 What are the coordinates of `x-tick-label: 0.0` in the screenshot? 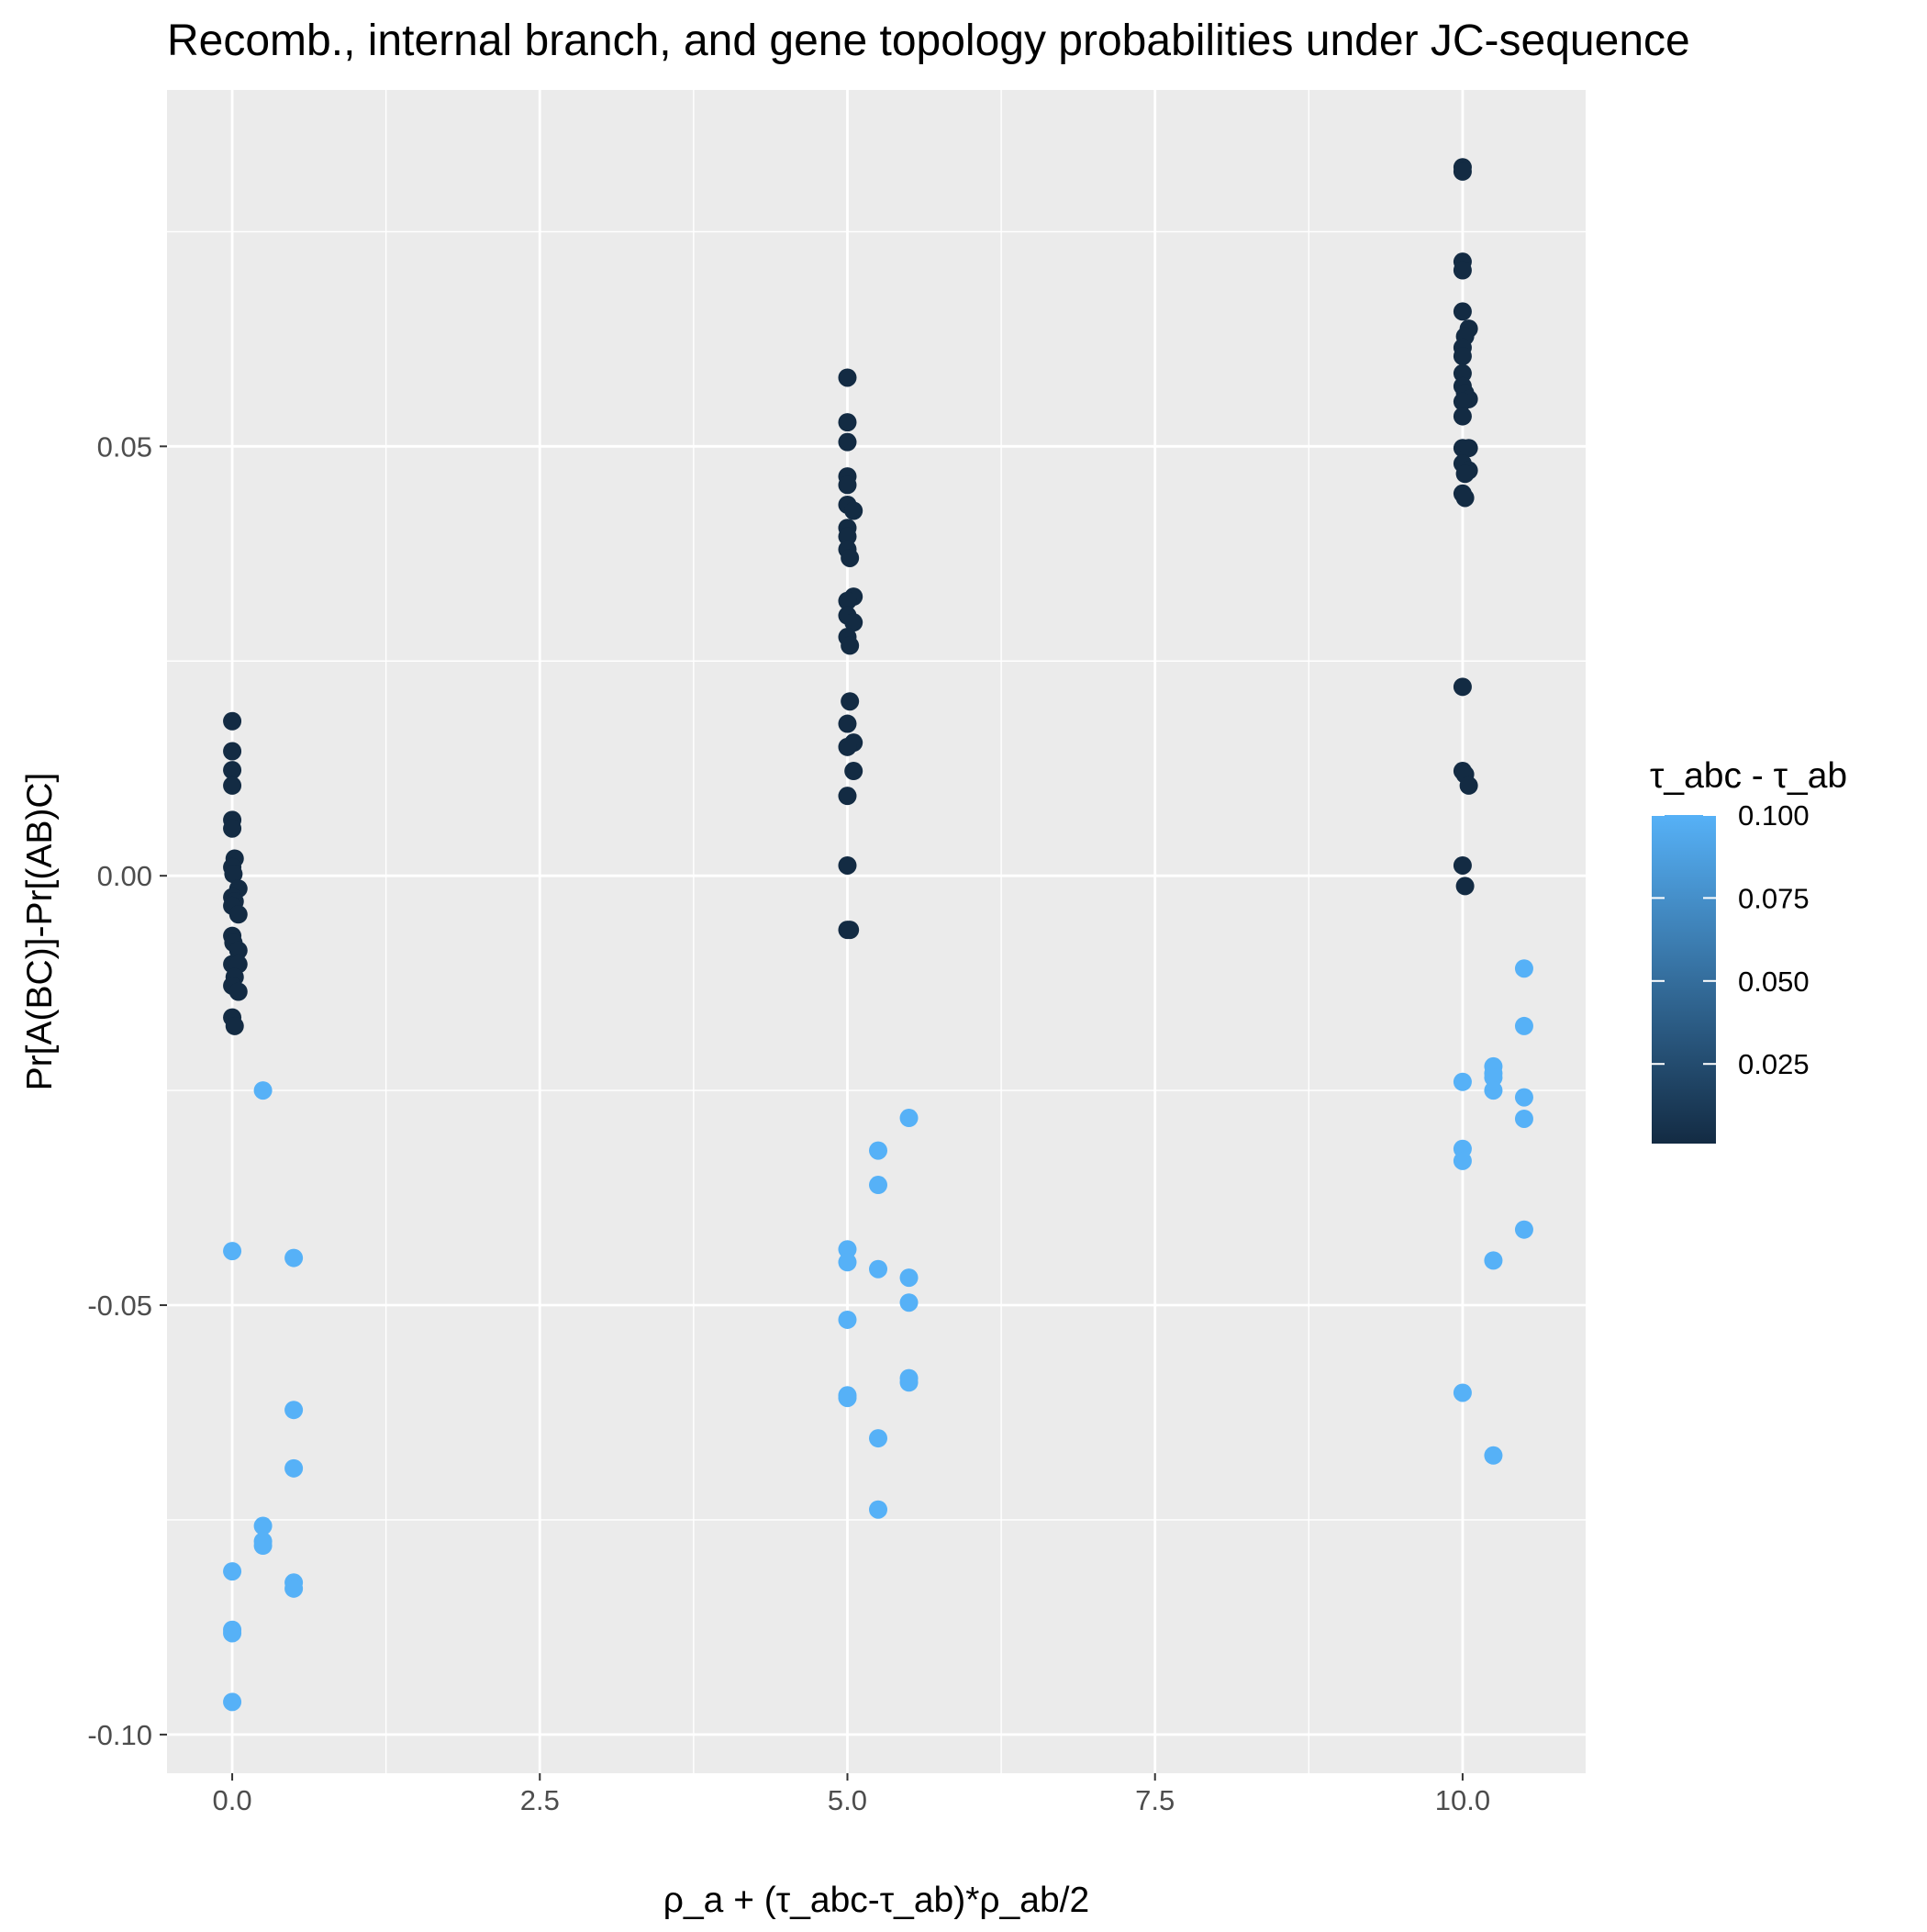 It's located at (232, 1800).